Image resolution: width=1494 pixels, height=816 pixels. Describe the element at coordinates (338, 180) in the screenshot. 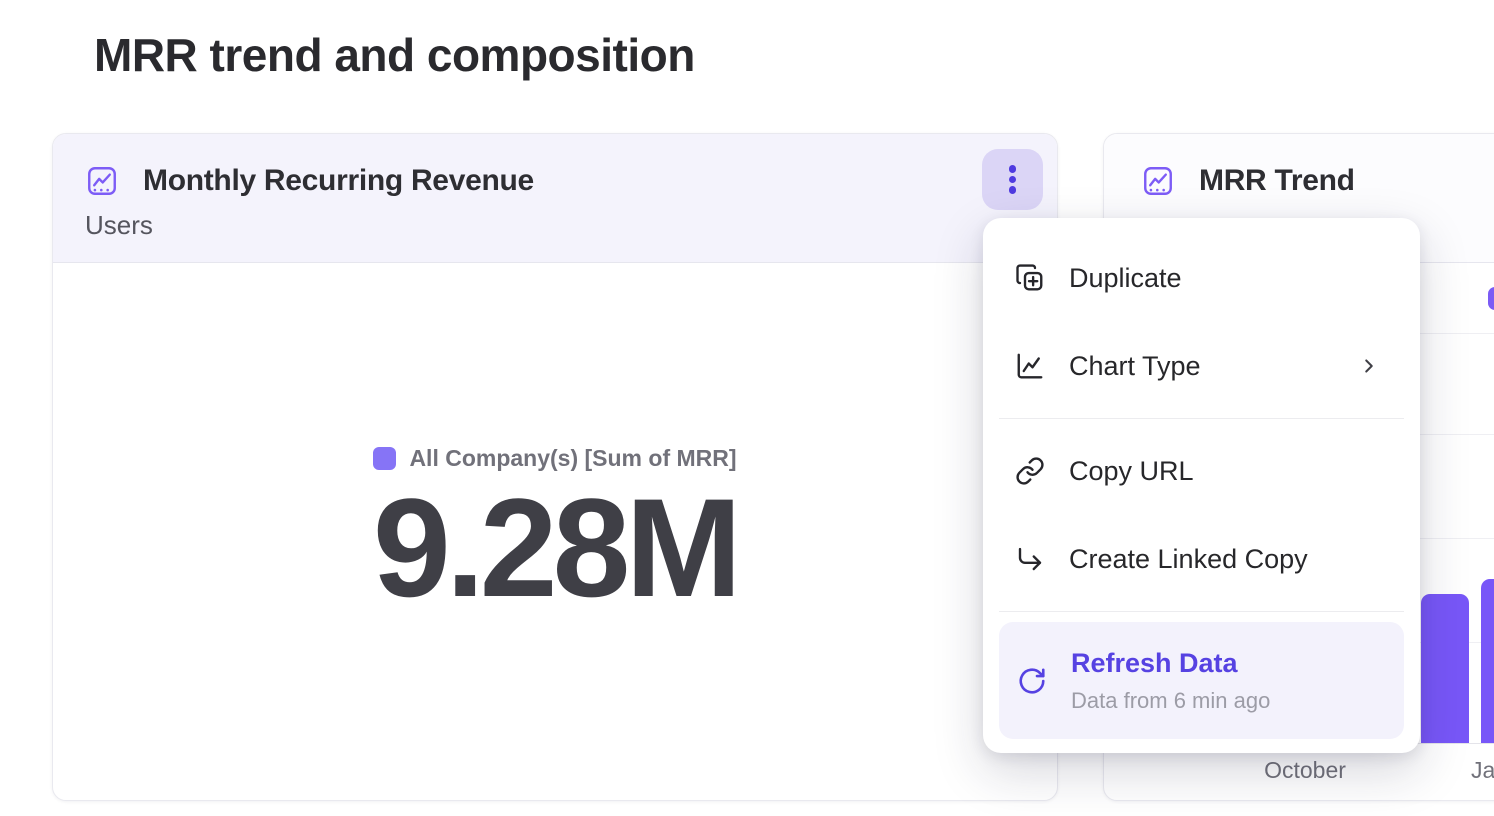

I see `mrr-card-title: Monthly Recurring Revenue` at that location.